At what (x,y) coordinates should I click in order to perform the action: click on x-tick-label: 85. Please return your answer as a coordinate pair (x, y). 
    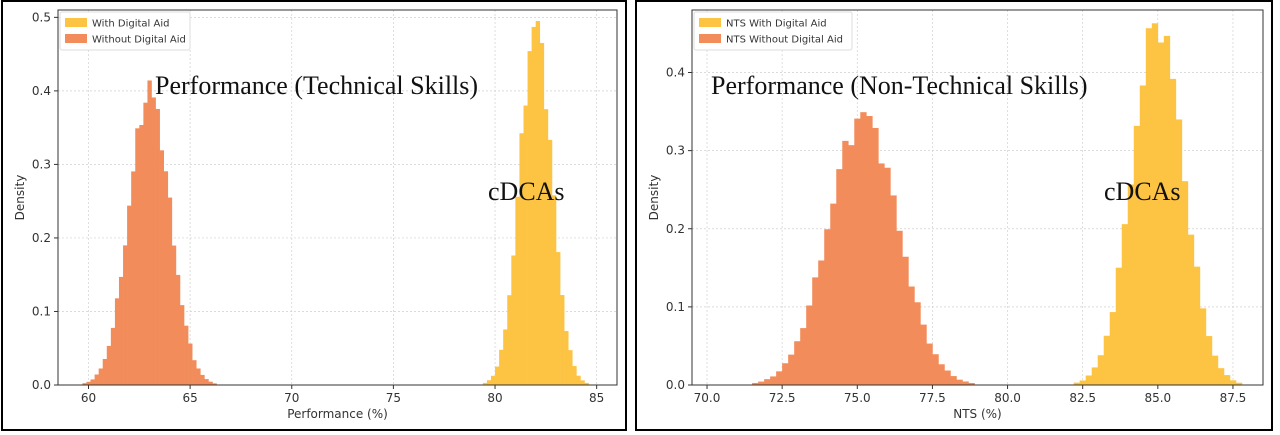
    Looking at the image, I should click on (596, 398).